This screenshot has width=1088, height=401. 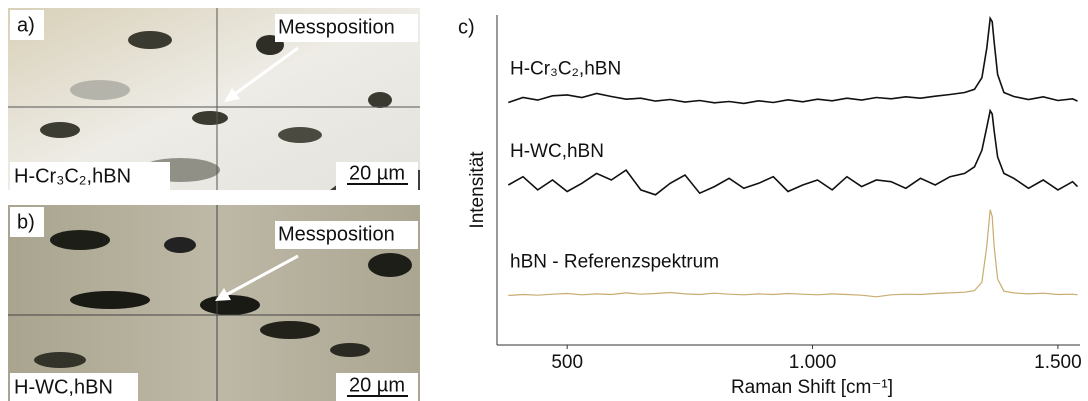 I want to click on x-tick-label: 1.500, so click(x=1058, y=362).